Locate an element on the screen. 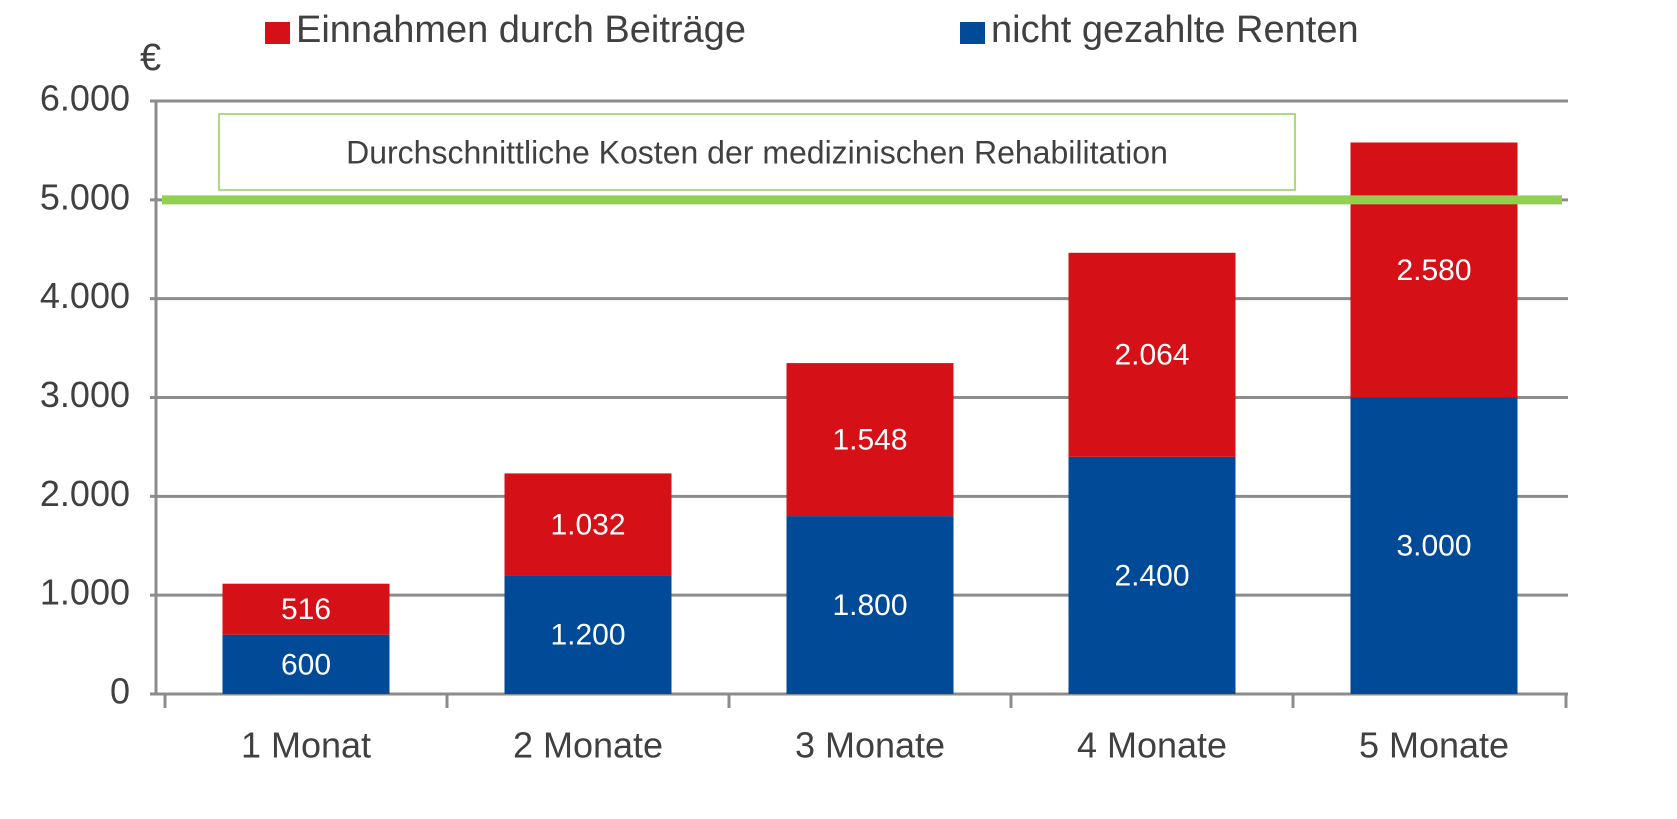 Image resolution: width=1677 pixels, height=819 pixels. x-tick-label: 4 Monate is located at coordinates (1152, 745).